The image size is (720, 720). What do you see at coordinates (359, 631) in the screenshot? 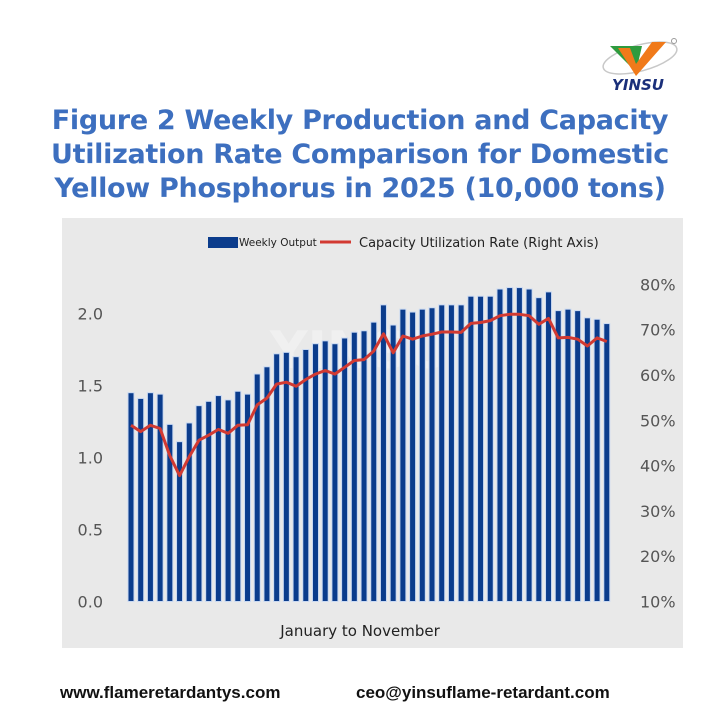
I see `x-axis-label: January to November` at bounding box center [359, 631].